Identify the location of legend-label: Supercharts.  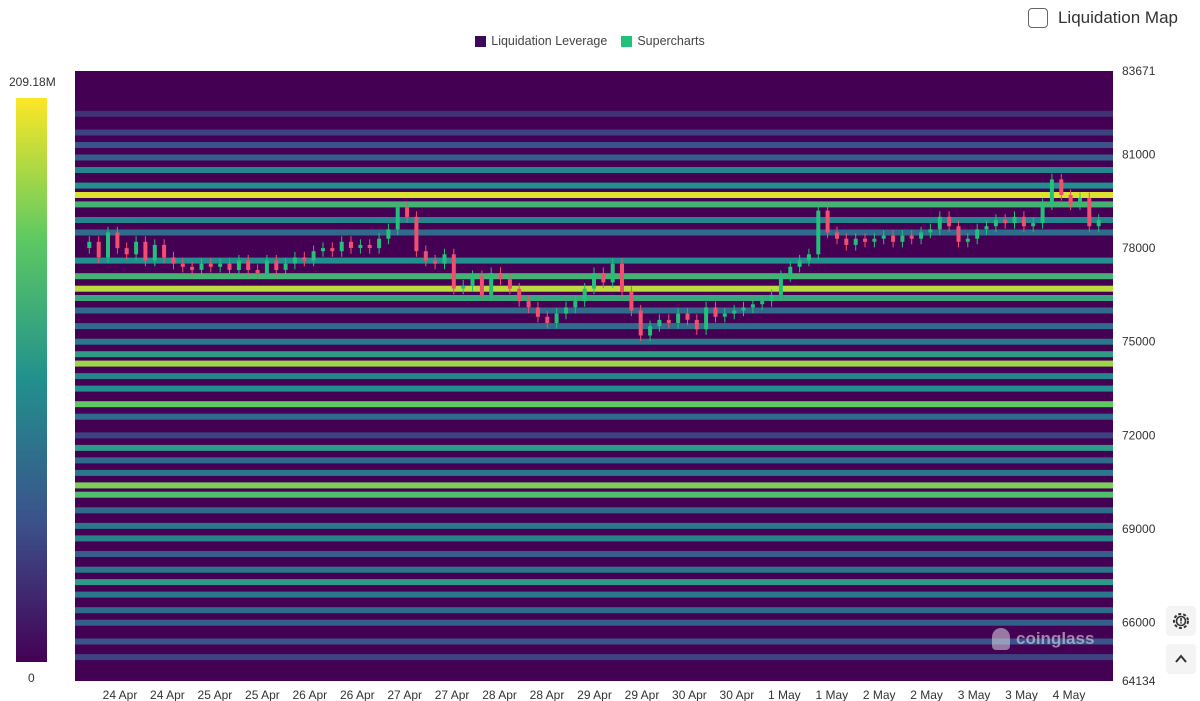
(671, 41).